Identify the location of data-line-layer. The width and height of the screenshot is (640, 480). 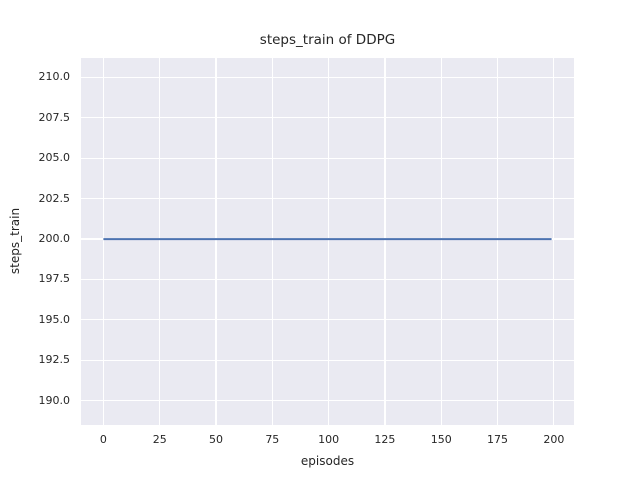
(327, 239).